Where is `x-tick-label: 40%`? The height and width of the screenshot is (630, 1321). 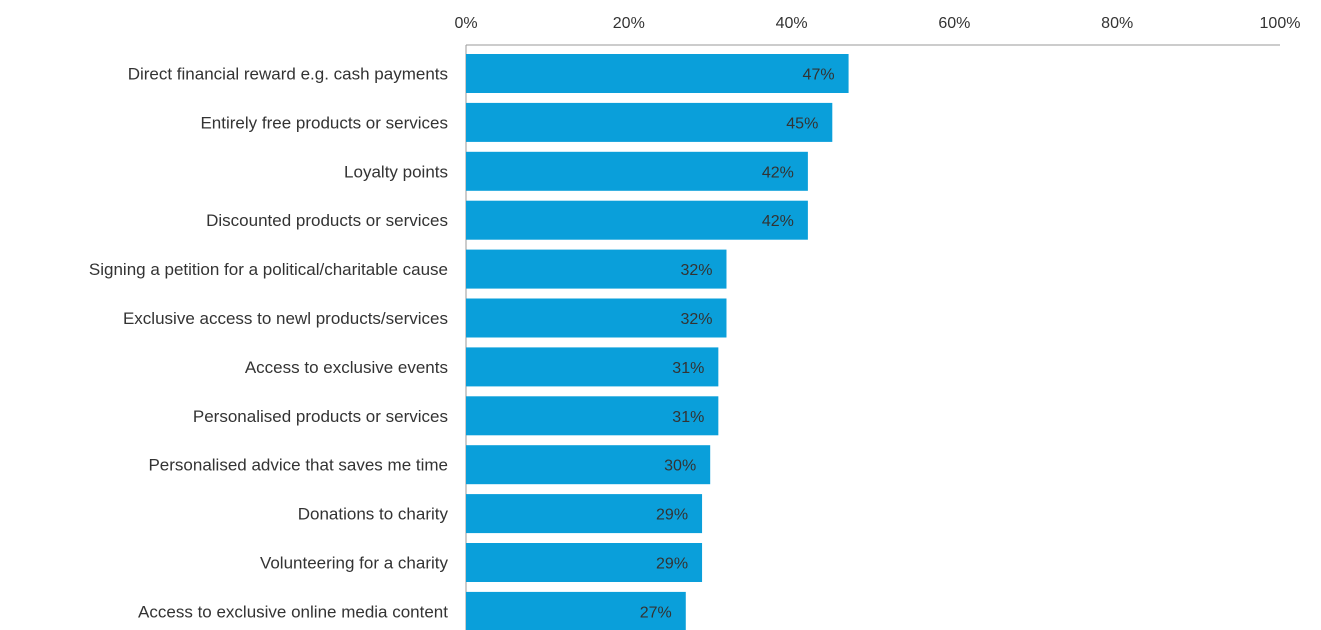 x-tick-label: 40% is located at coordinates (792, 23).